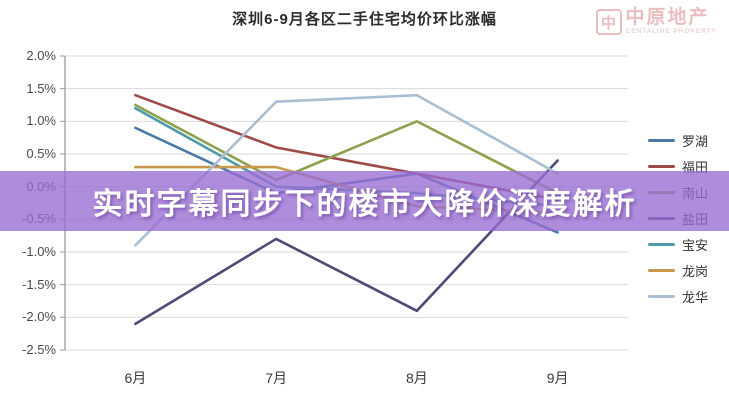 The height and width of the screenshot is (400, 729). Describe the element at coordinates (41, 88) in the screenshot. I see `y-tick-label: 1.5%` at that location.